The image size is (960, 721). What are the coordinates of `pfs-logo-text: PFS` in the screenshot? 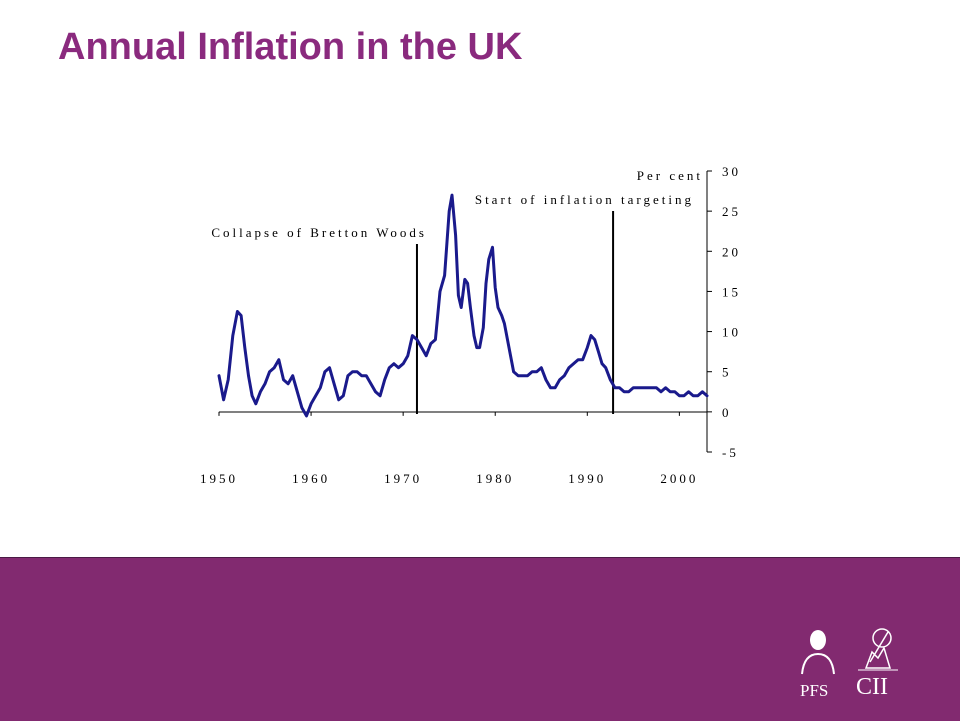 It's located at (814, 690).